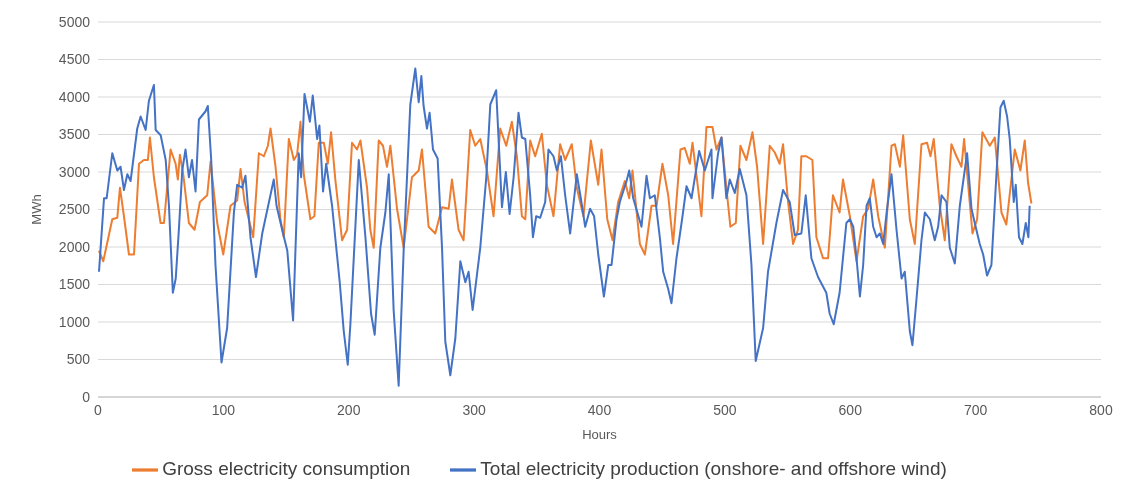 The width and height of the screenshot is (1131, 501). What do you see at coordinates (86, 396) in the screenshot?
I see `y-tick-label: 0` at bounding box center [86, 396].